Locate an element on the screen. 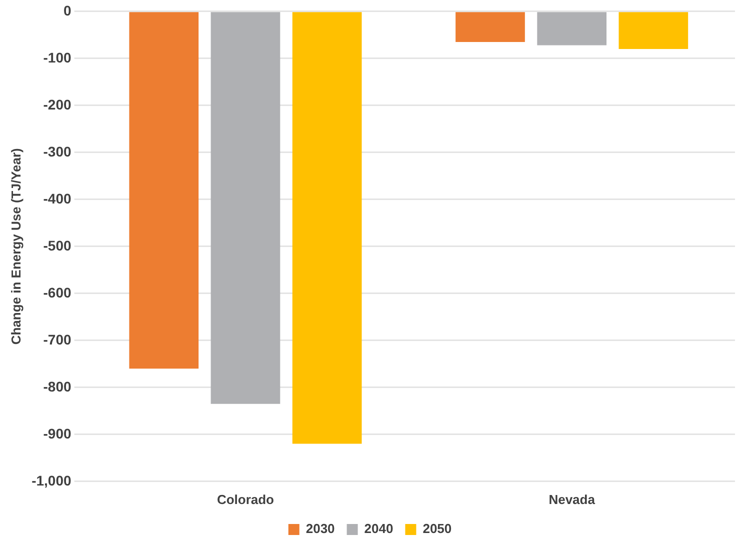 The image size is (745, 548). y-tick-label: -500 is located at coordinates (57, 245).